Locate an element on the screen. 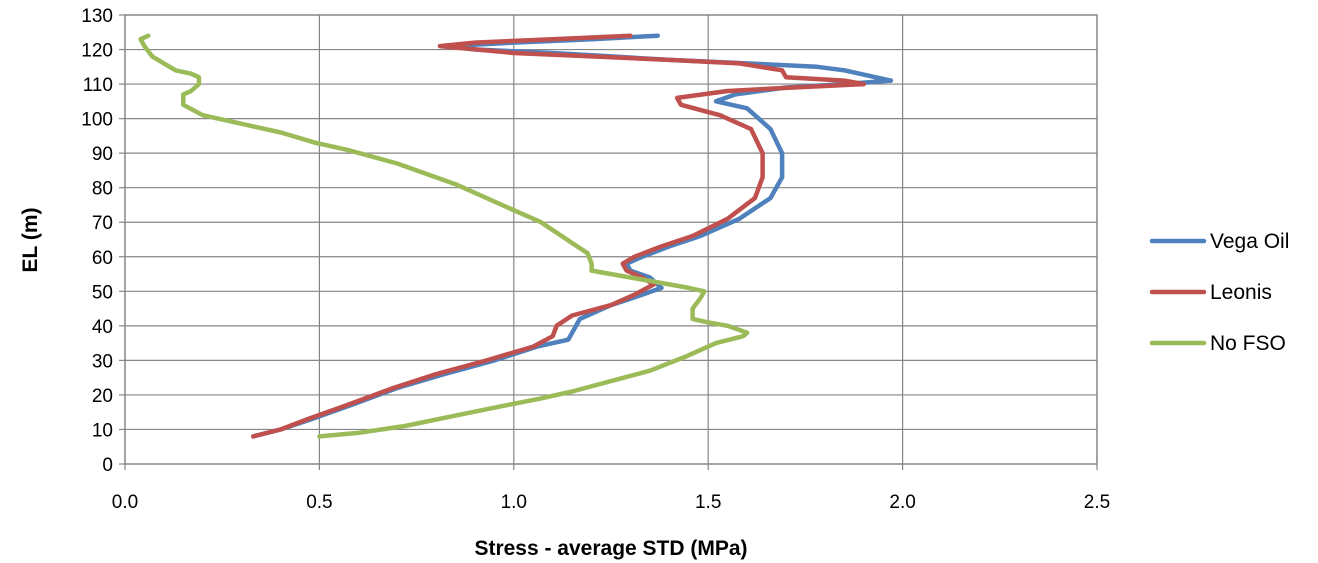  legend-label: Vega Oil is located at coordinates (1249, 241).